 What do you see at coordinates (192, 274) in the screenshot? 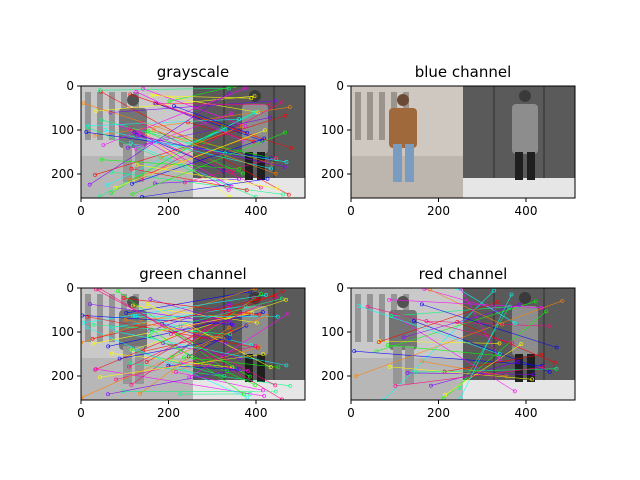
I see `panel-title: green channel` at bounding box center [192, 274].